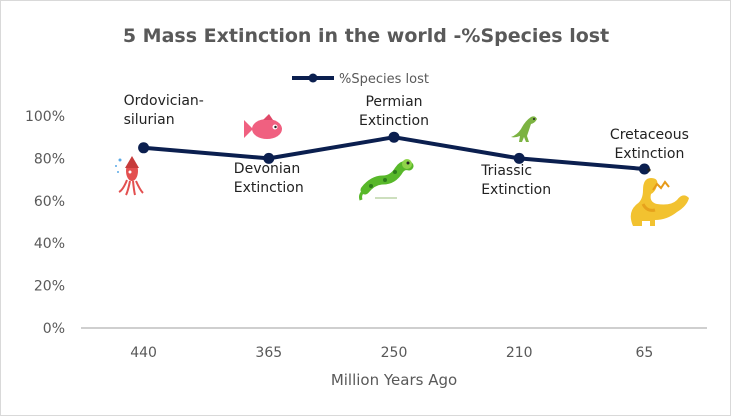 This screenshot has width=731, height=417. I want to click on legend: %Species lost, so click(360, 79).